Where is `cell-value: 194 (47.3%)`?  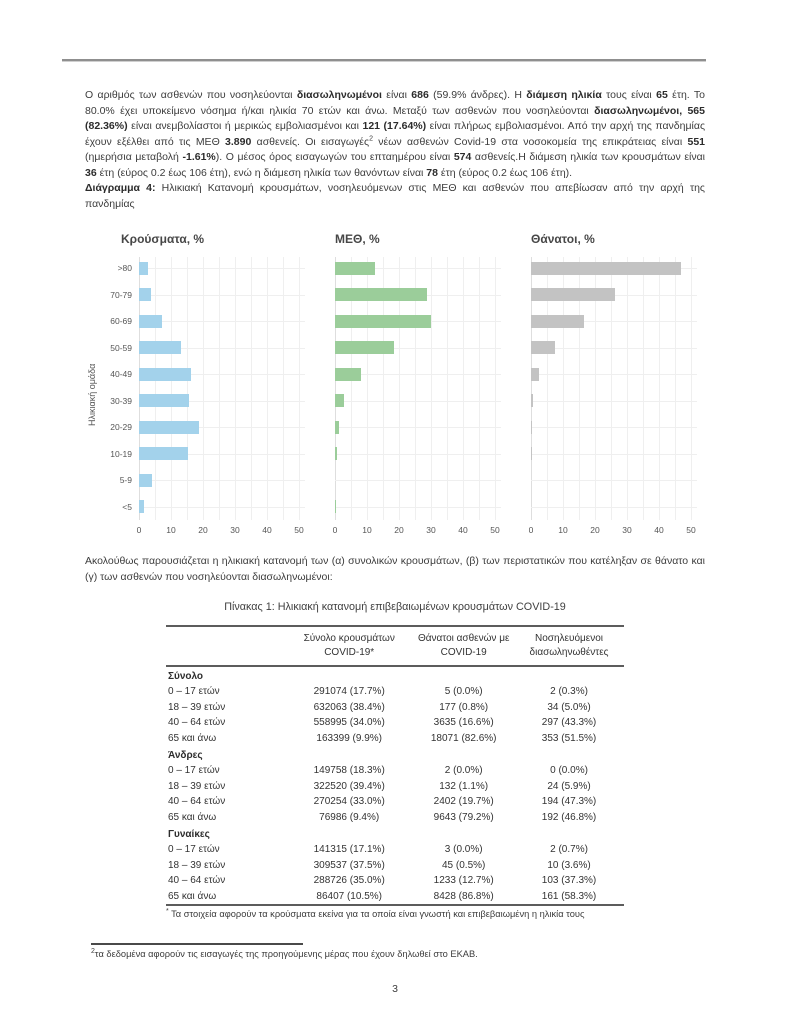 cell-value: 194 (47.3%) is located at coordinates (569, 801).